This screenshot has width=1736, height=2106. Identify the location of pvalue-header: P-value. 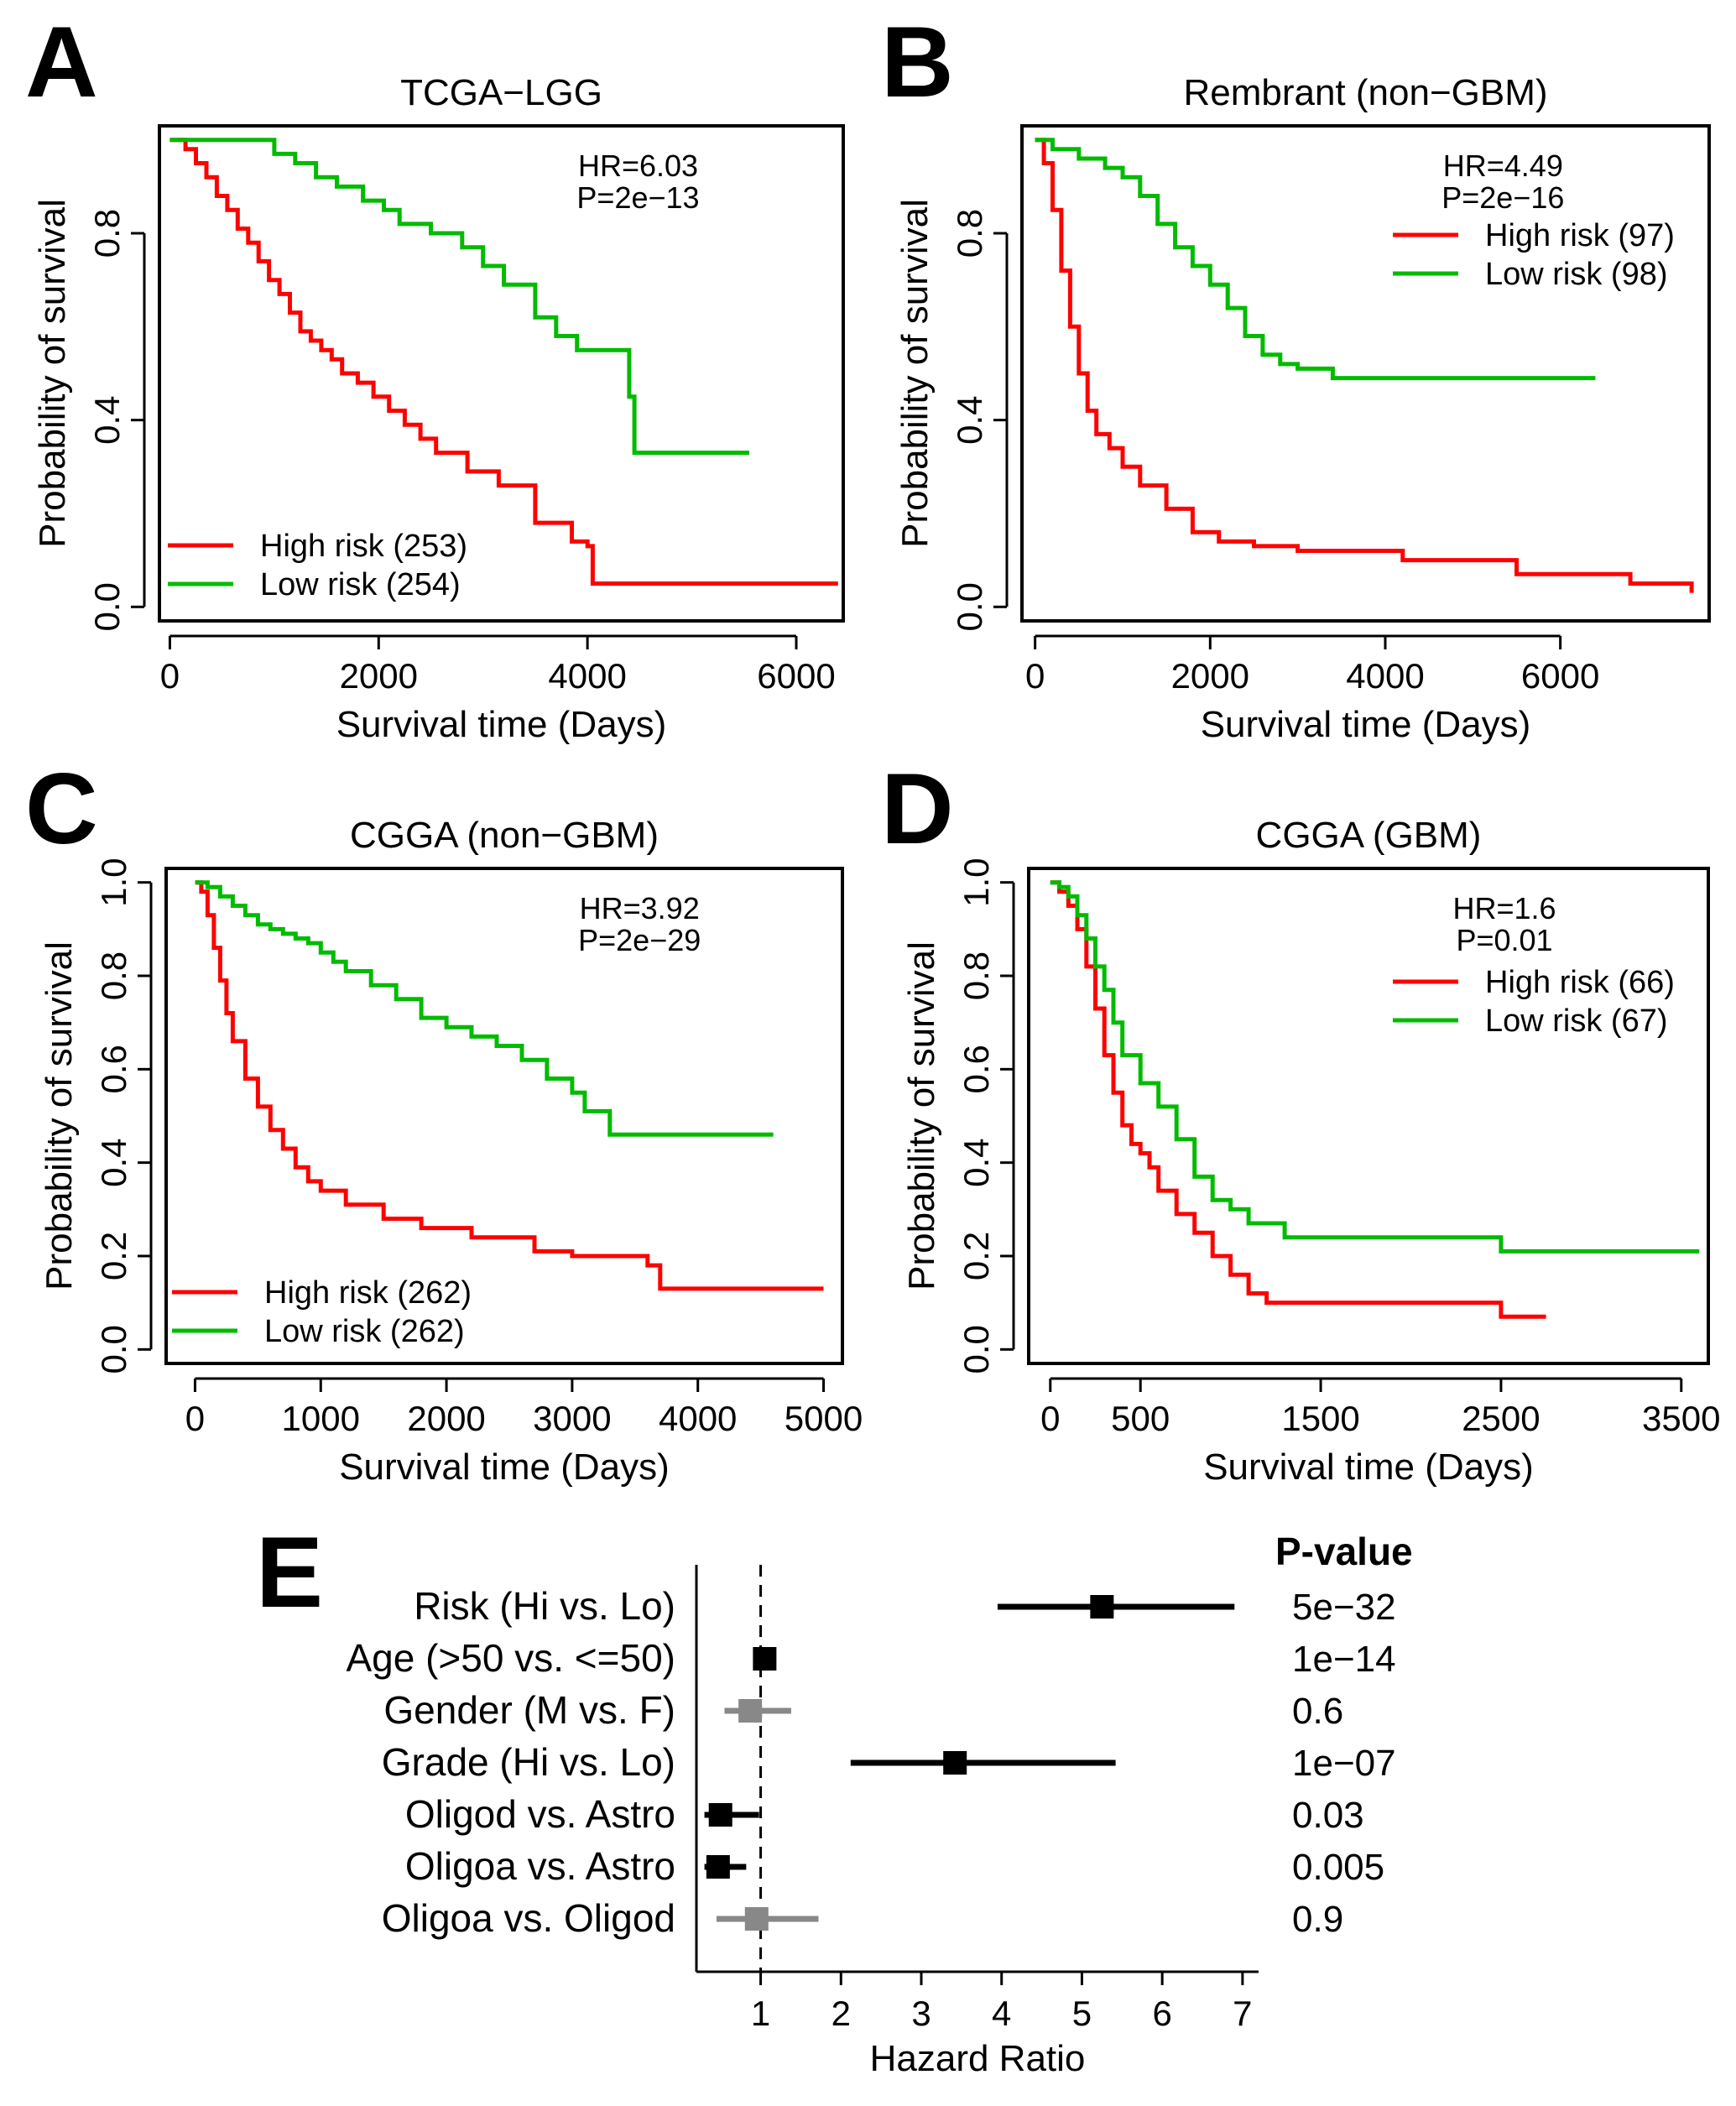
(1344, 1551).